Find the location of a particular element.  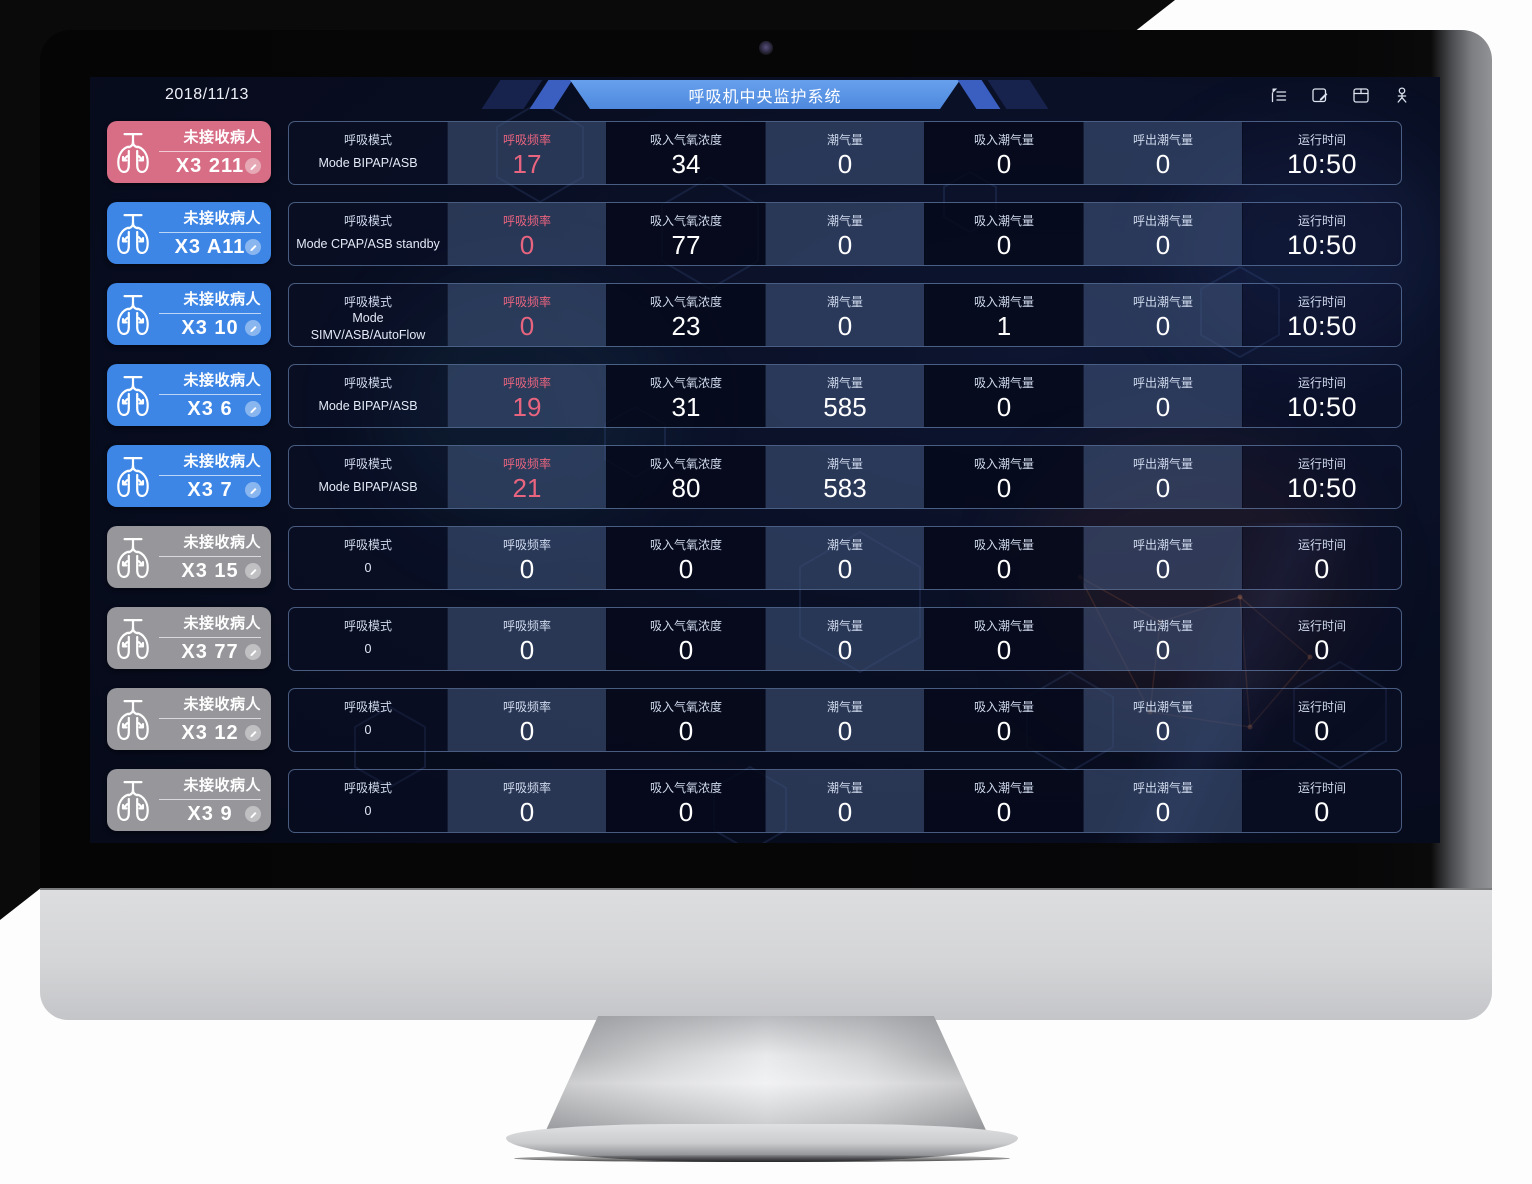

patient-row: 未接收病人 X3 9 呼吸模式 0 呼吸频率 0 is located at coordinates (765, 801).